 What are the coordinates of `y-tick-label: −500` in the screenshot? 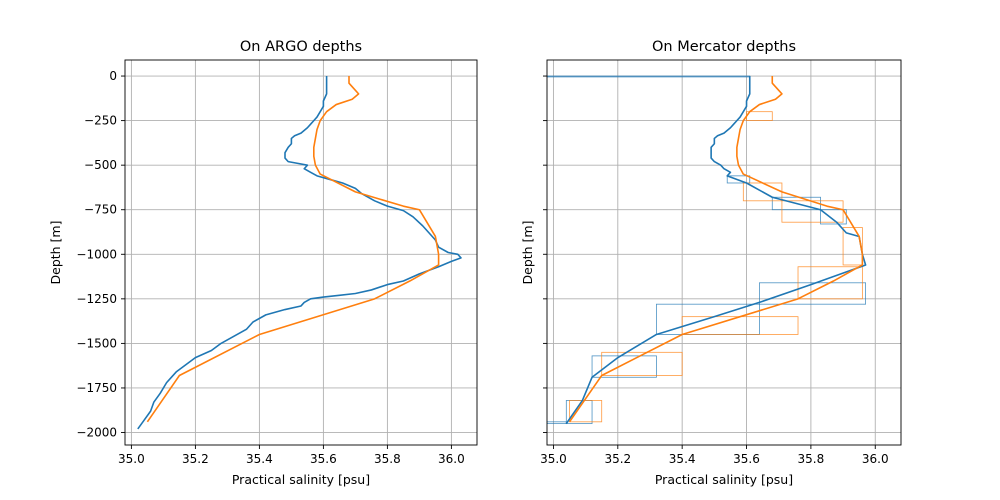 It's located at (100, 165).